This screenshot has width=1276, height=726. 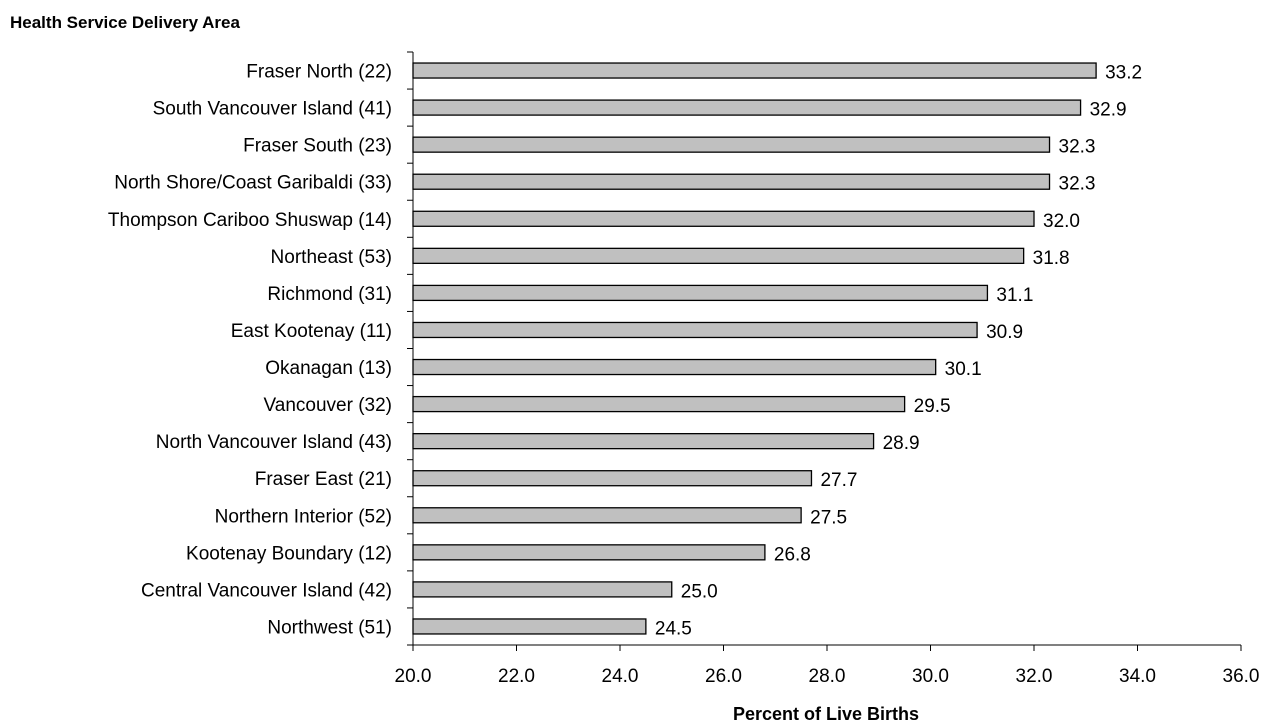 I want to click on bar-value-label: 27.7, so click(x=838, y=480).